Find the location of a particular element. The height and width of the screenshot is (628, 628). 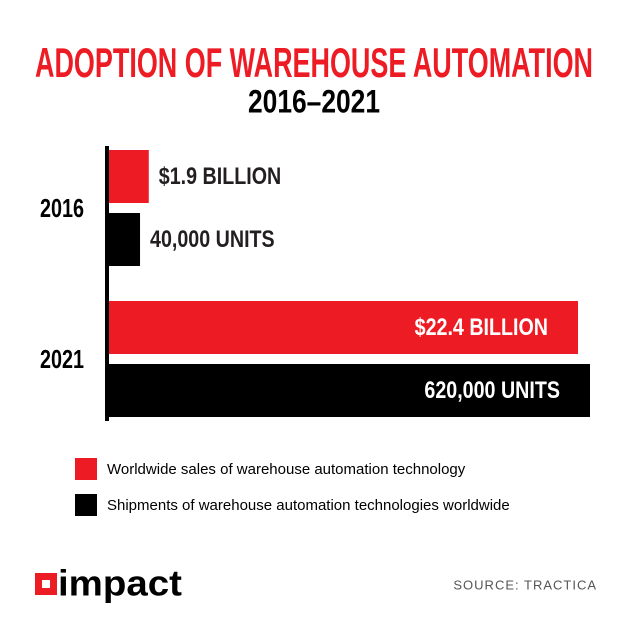

logo-text: impact is located at coordinates (120, 583).